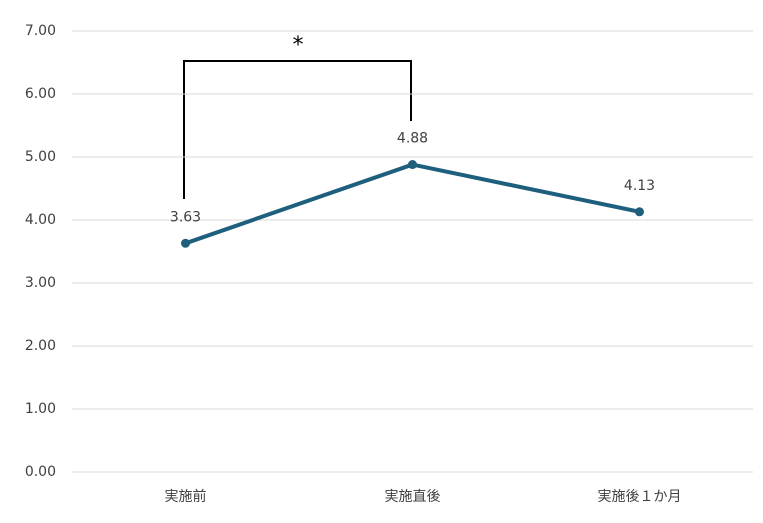  Describe the element at coordinates (640, 497) in the screenshot. I see `x-tick-label: 実施後１か月` at that location.